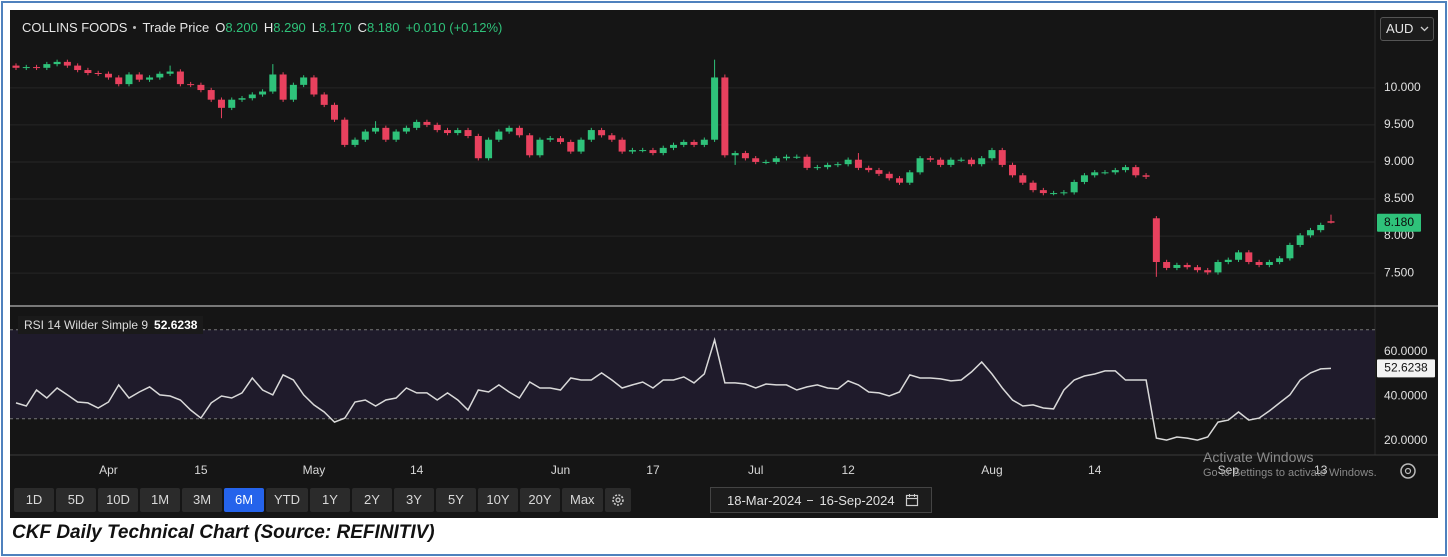 Image resolution: width=1448 pixels, height=557 pixels. I want to click on range-button: 3M, so click(202, 500).